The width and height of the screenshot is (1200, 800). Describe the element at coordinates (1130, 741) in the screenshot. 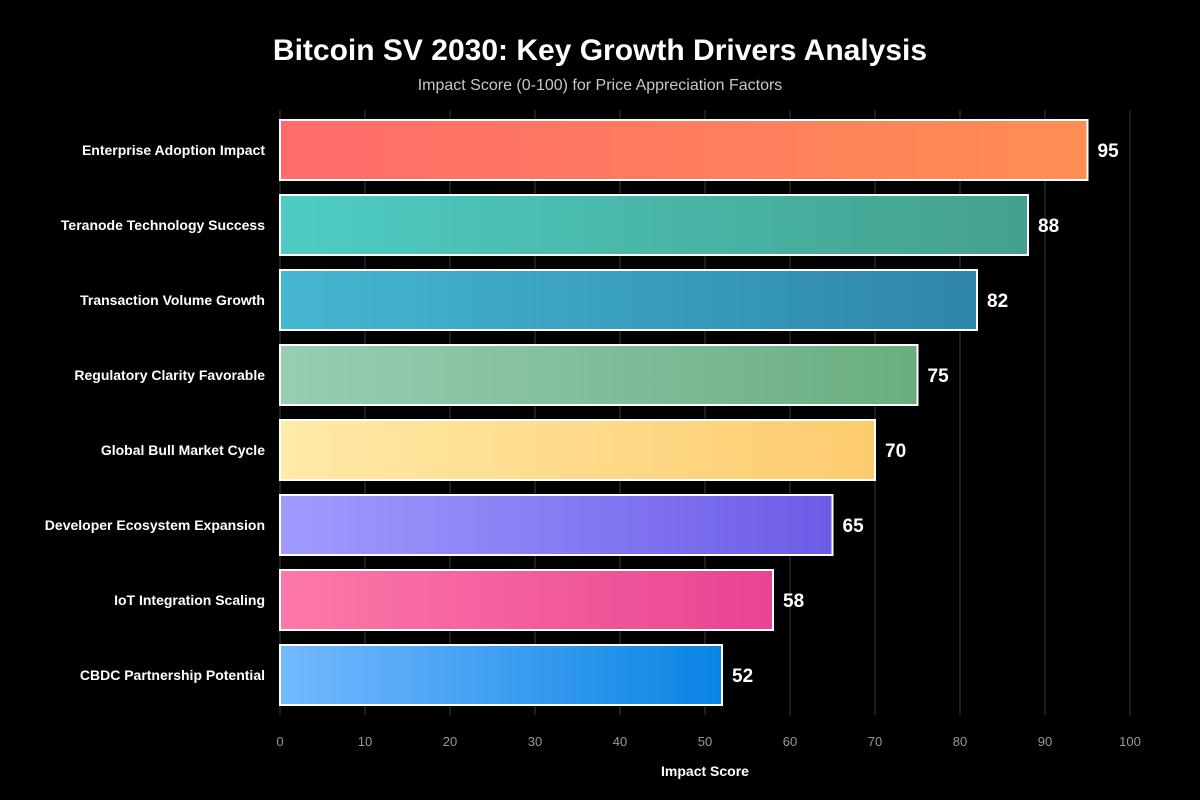

I see `x-tick-label: 100` at that location.